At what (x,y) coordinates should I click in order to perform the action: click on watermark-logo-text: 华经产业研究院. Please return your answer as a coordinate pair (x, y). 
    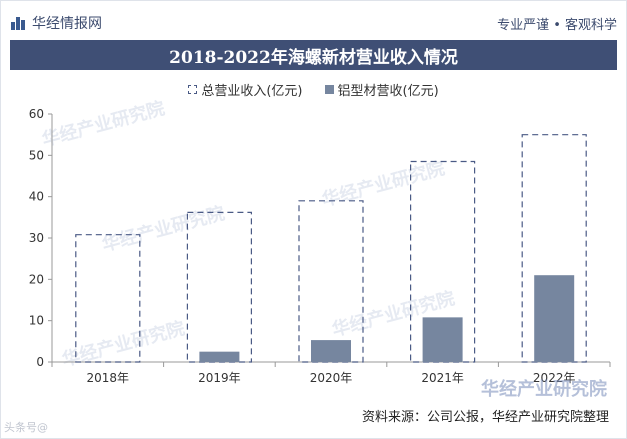
    Looking at the image, I should click on (544, 389).